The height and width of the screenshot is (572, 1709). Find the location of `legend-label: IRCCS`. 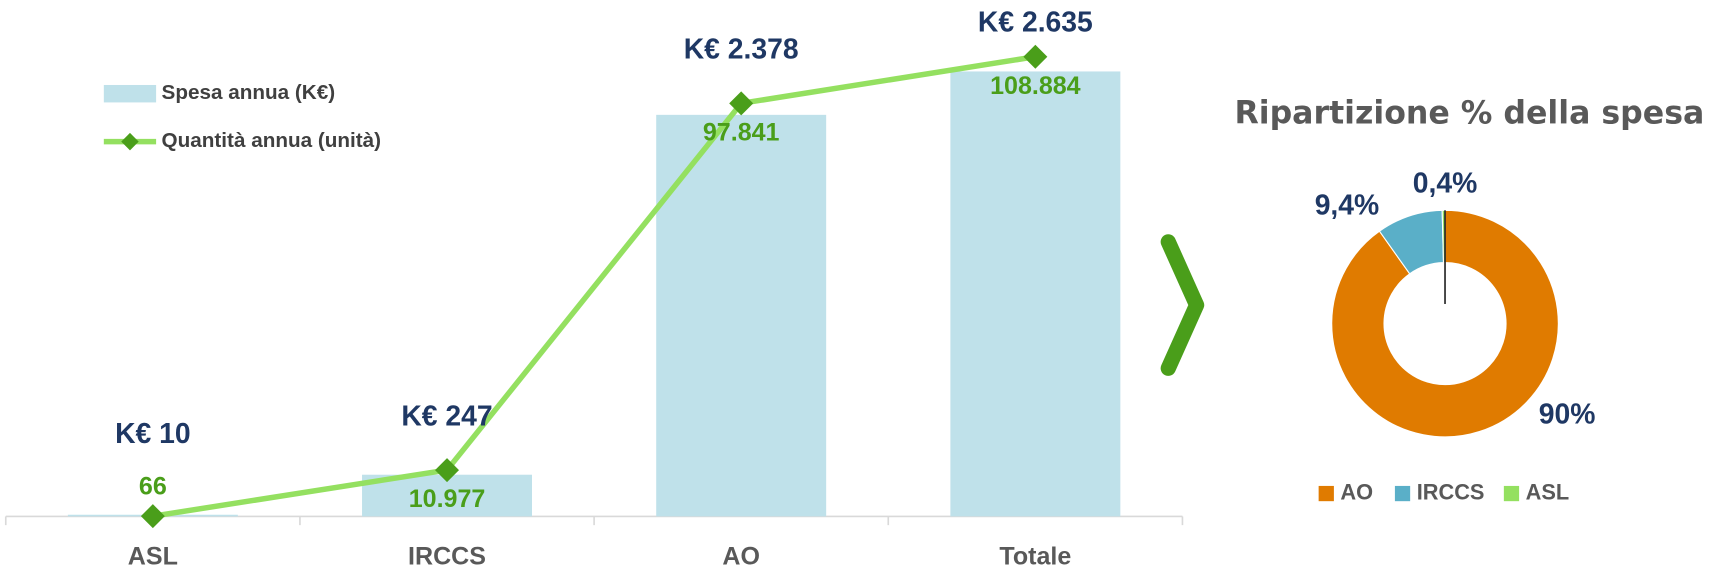

legend-label: IRCCS is located at coordinates (1451, 491).